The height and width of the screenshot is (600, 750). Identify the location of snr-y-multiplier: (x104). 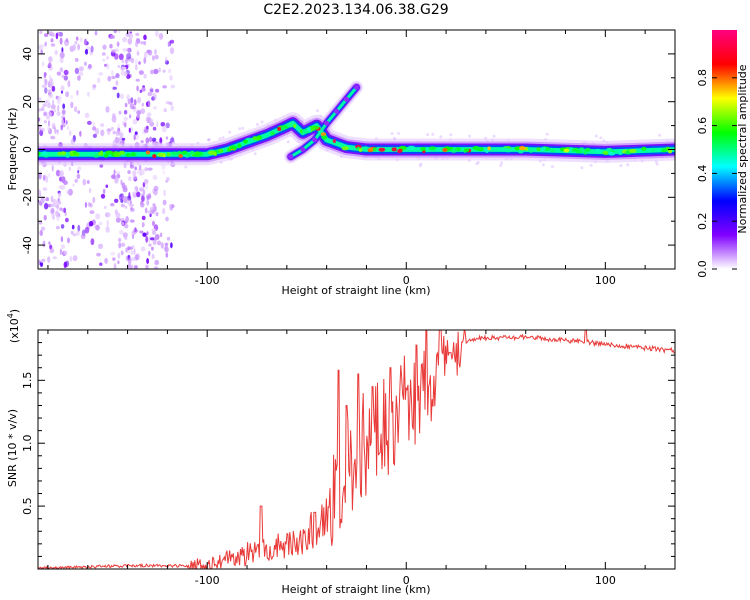
(13, 326).